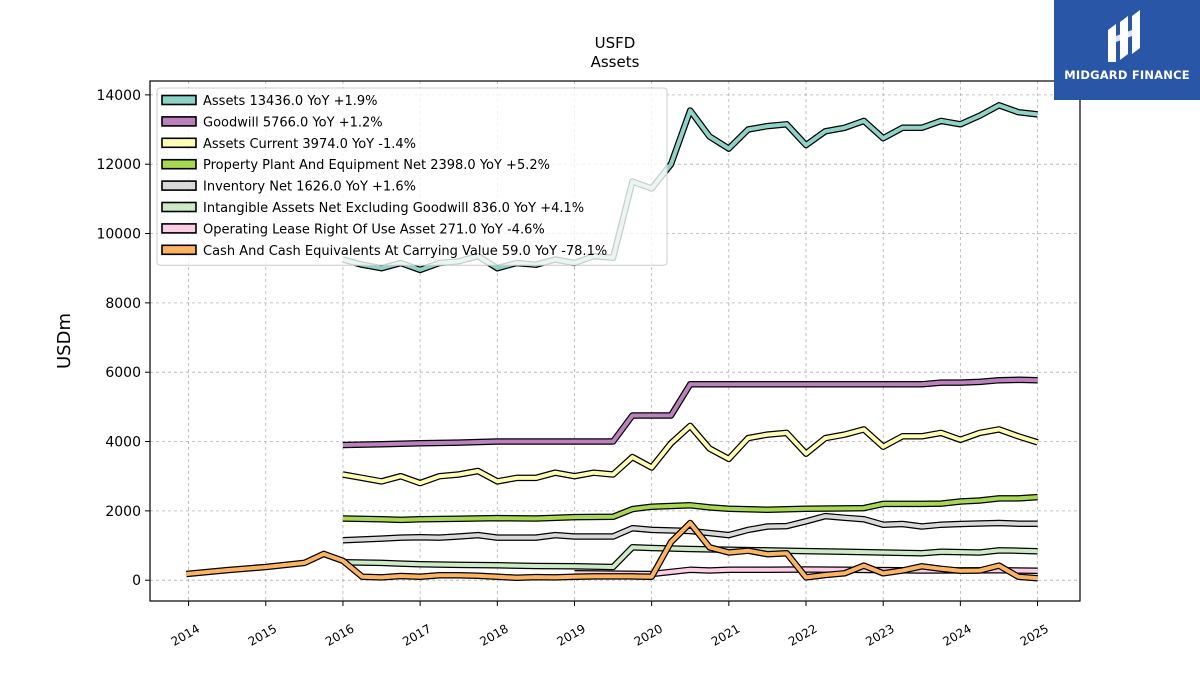  Describe the element at coordinates (262, 634) in the screenshot. I see `x-tick-label: 2015` at that location.